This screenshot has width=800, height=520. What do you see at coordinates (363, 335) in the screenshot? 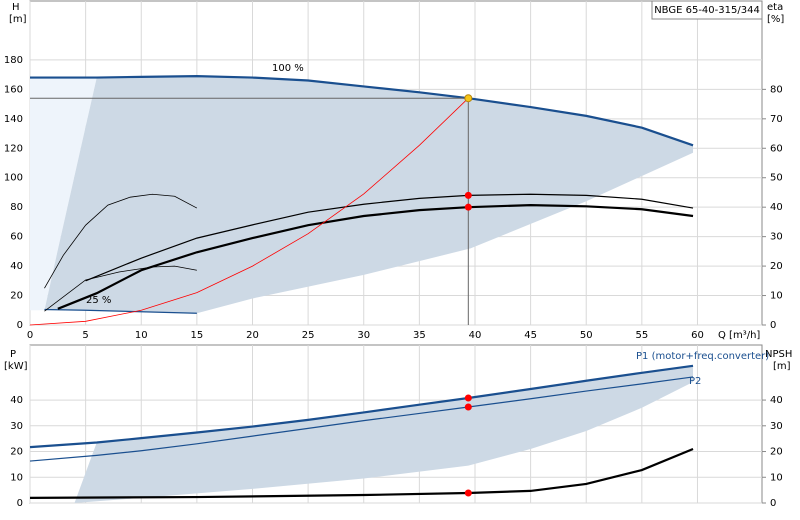
I see `x-tick-label: 30` at bounding box center [363, 335].